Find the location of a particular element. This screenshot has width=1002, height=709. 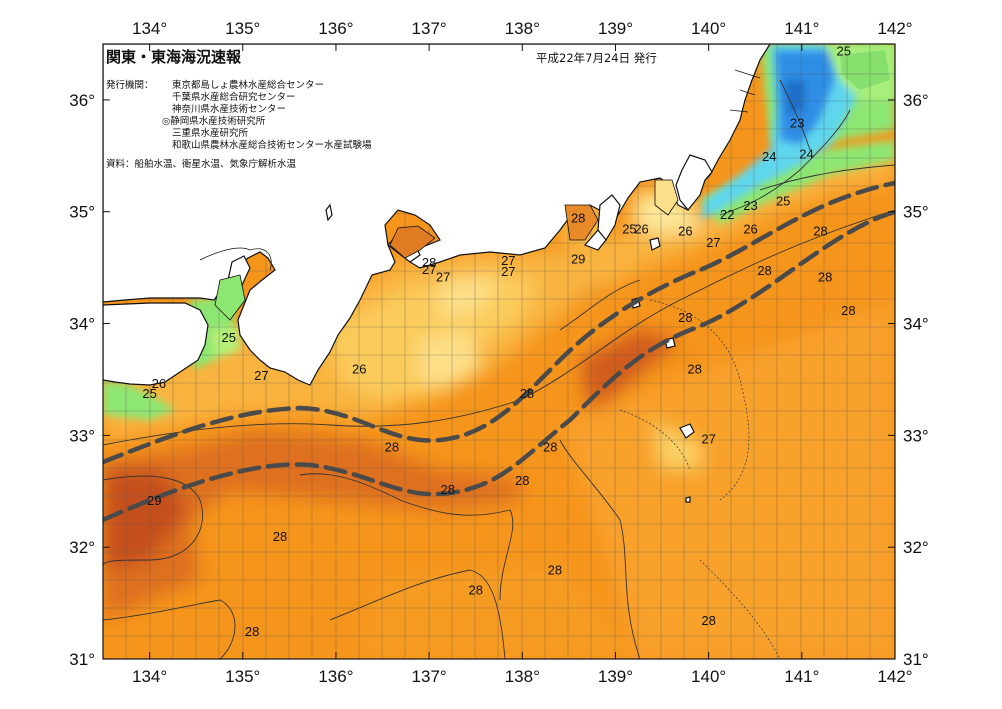

lat-tick-label-right: 33° is located at coordinates (916, 435).